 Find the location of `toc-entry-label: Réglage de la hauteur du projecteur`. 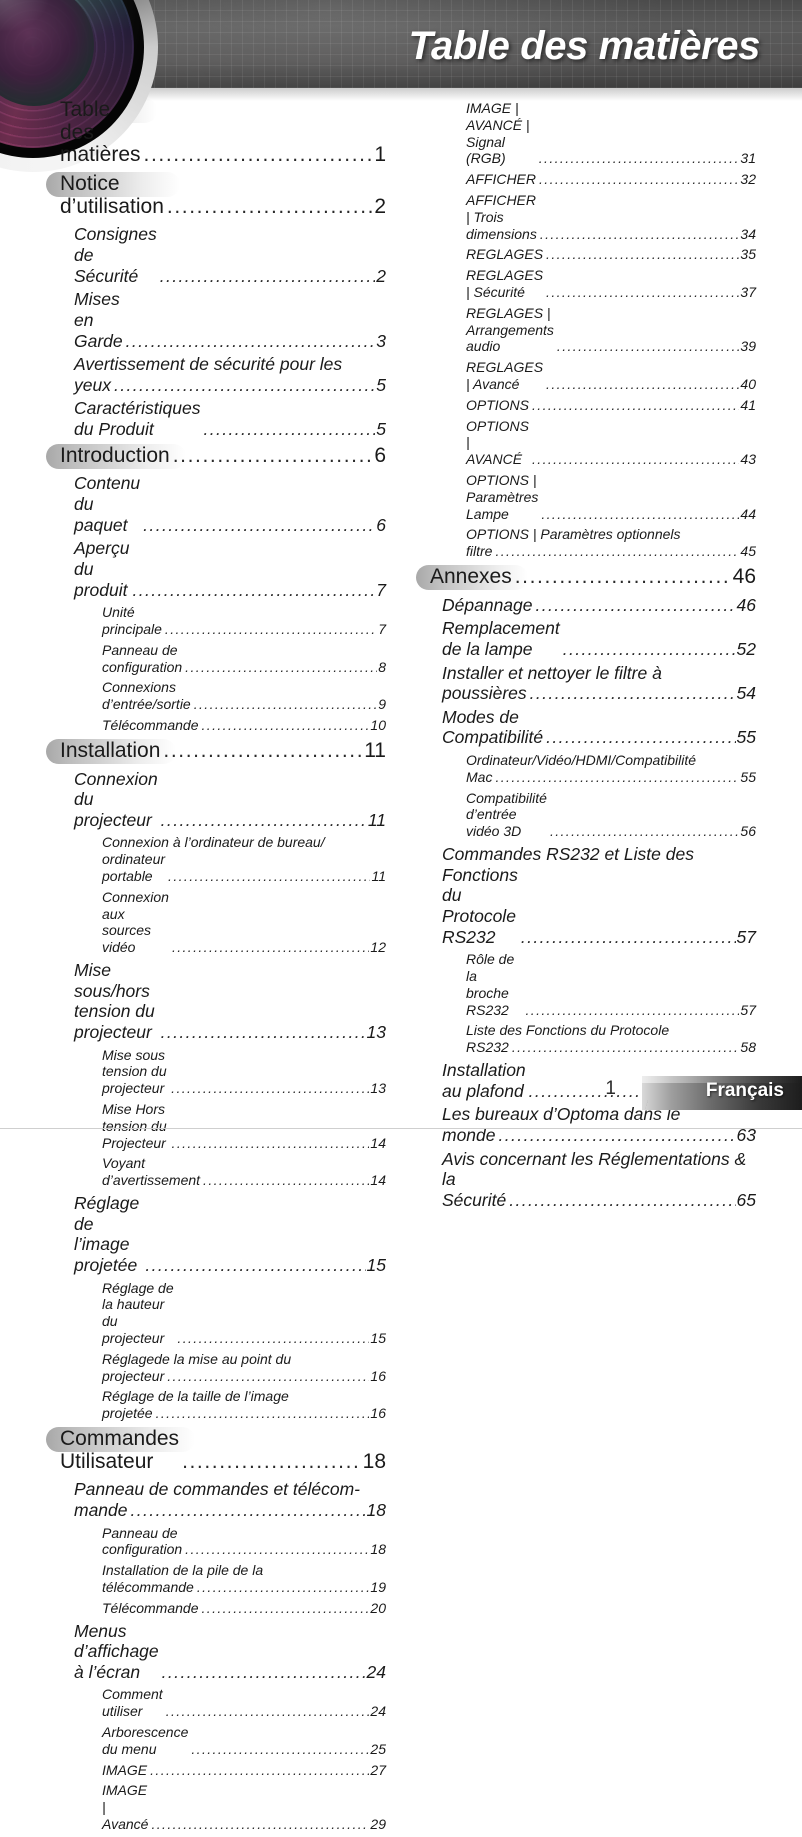

toc-entry-label: Réglage de la hauteur du projecteur is located at coordinates (140, 1312).